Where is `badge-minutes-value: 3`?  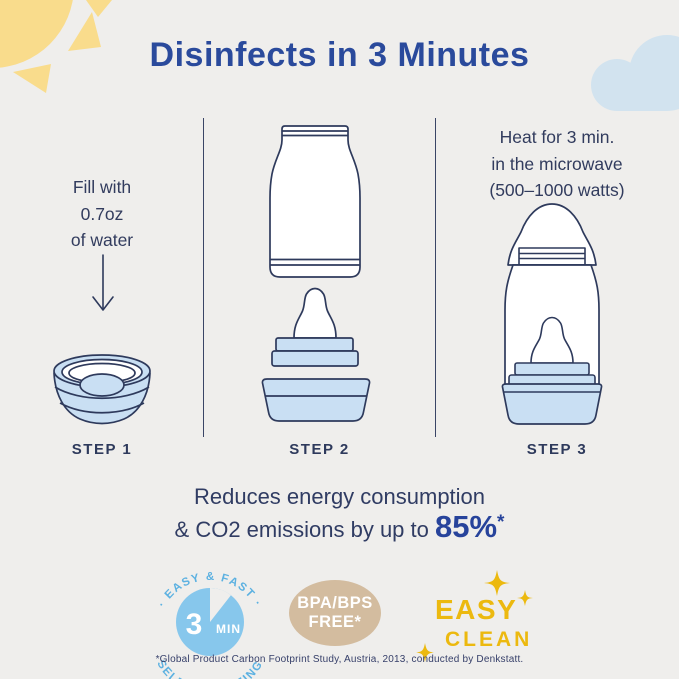 badge-minutes-value: 3 is located at coordinates (194, 624).